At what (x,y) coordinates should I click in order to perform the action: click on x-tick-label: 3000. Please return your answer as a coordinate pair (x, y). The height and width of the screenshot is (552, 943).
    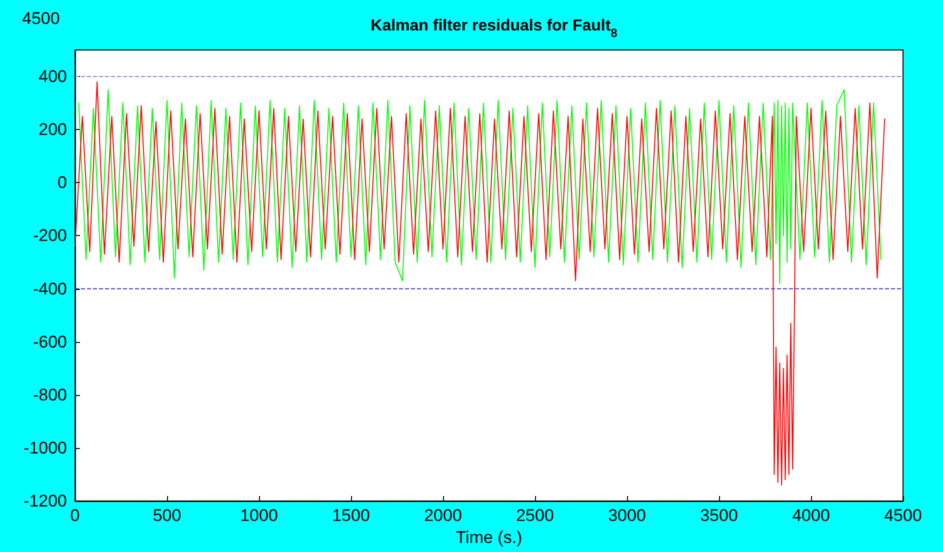
    Looking at the image, I should click on (627, 515).